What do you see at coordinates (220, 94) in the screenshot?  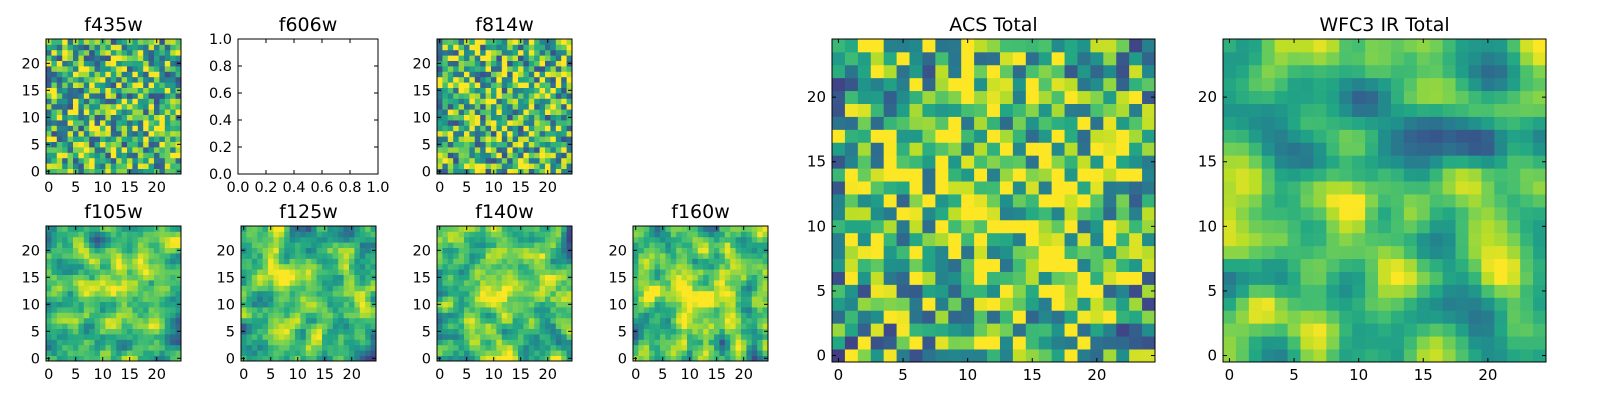 I see `y-tick-label: 0.6` at bounding box center [220, 94].